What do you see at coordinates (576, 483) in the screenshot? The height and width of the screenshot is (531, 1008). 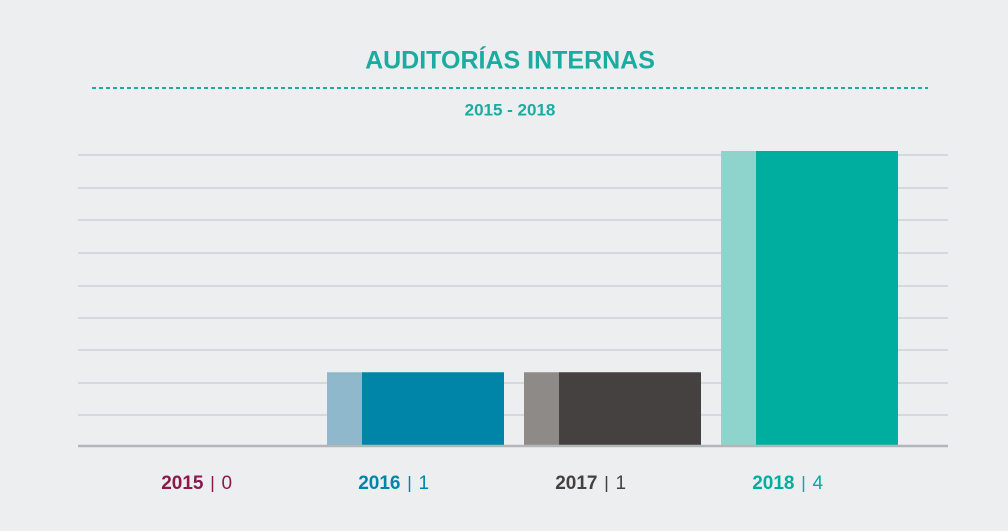 I see `x-tick-label: 2017` at bounding box center [576, 483].